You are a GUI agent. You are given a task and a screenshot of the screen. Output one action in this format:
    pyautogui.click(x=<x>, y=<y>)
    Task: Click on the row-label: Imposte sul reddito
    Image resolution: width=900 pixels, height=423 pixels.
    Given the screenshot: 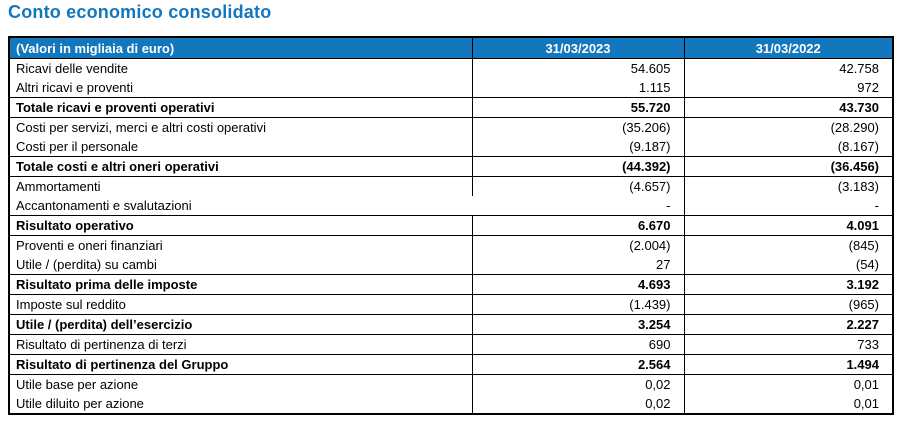 What is the action you would take?
    pyautogui.click(x=240, y=304)
    